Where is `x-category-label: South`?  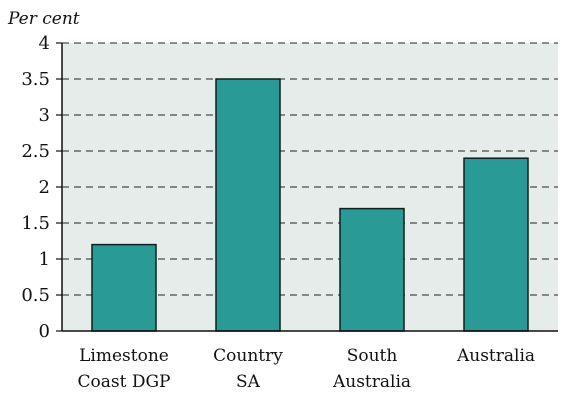
x-category-label: South is located at coordinates (372, 356).